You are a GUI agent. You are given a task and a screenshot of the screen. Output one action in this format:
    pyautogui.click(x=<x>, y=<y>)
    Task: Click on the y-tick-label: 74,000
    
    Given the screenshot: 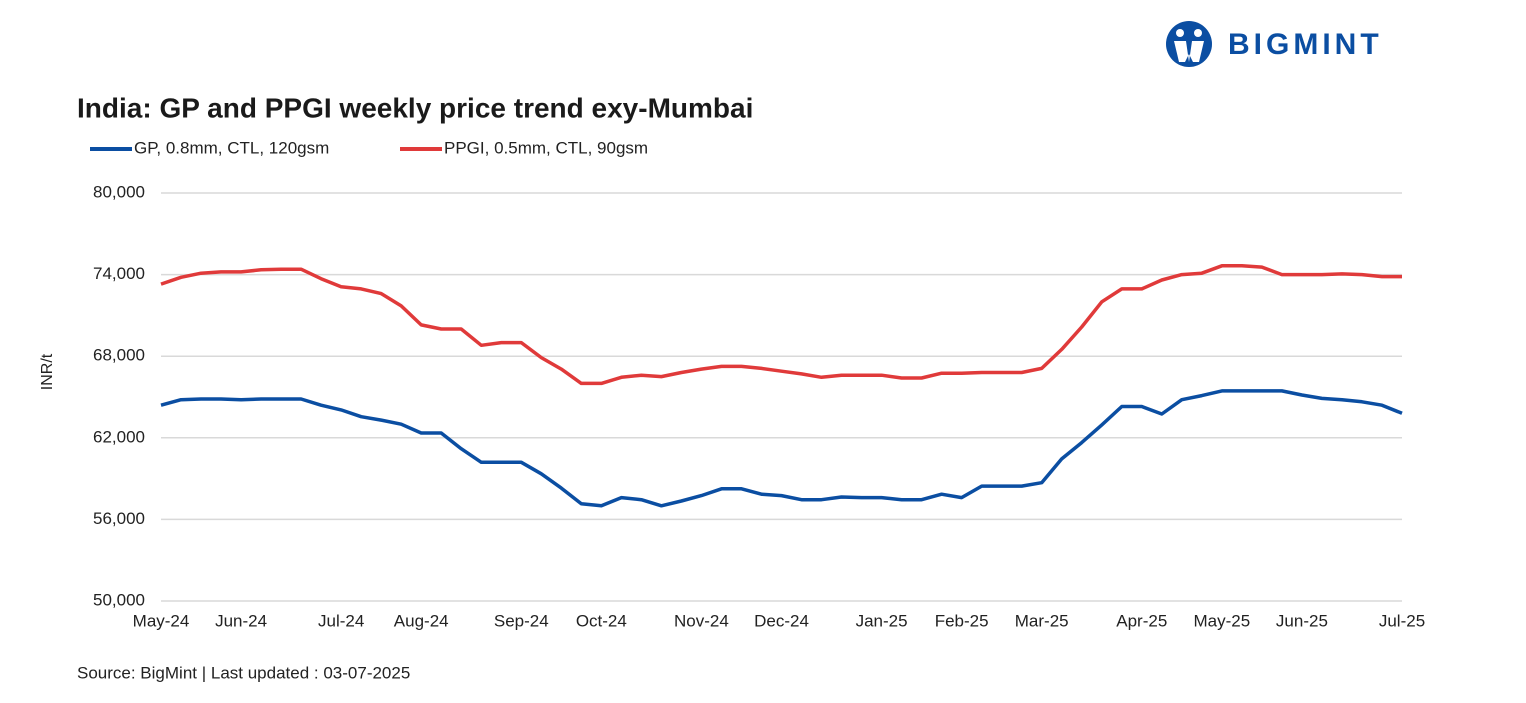 What is the action you would take?
    pyautogui.click(x=119, y=273)
    